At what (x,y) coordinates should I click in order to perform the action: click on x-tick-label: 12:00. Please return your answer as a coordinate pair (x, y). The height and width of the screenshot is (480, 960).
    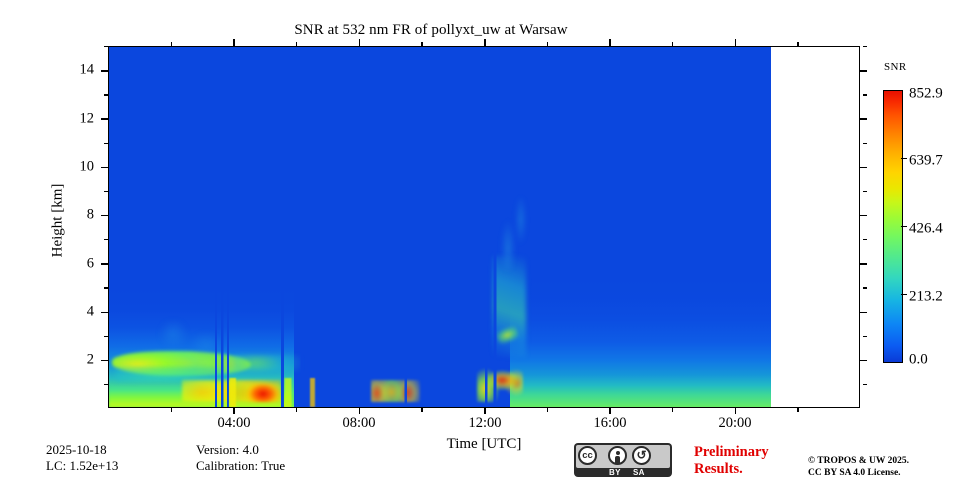
    Looking at the image, I should click on (485, 423).